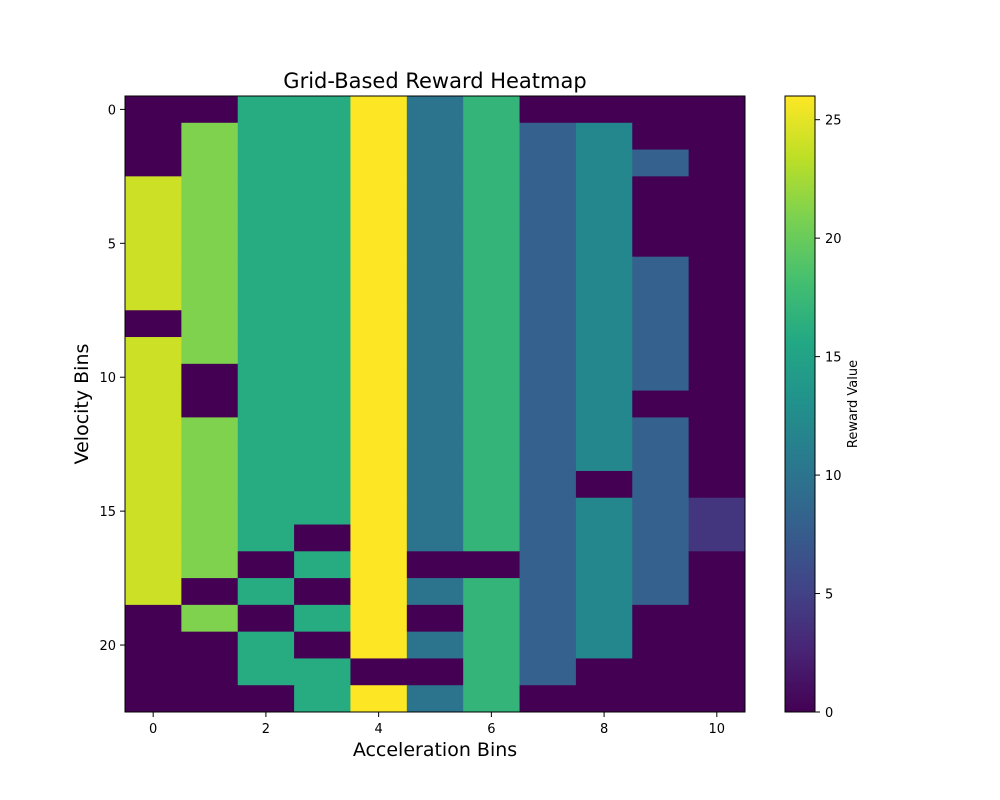  I want to click on y-tick-label: 20, so click(107, 646).